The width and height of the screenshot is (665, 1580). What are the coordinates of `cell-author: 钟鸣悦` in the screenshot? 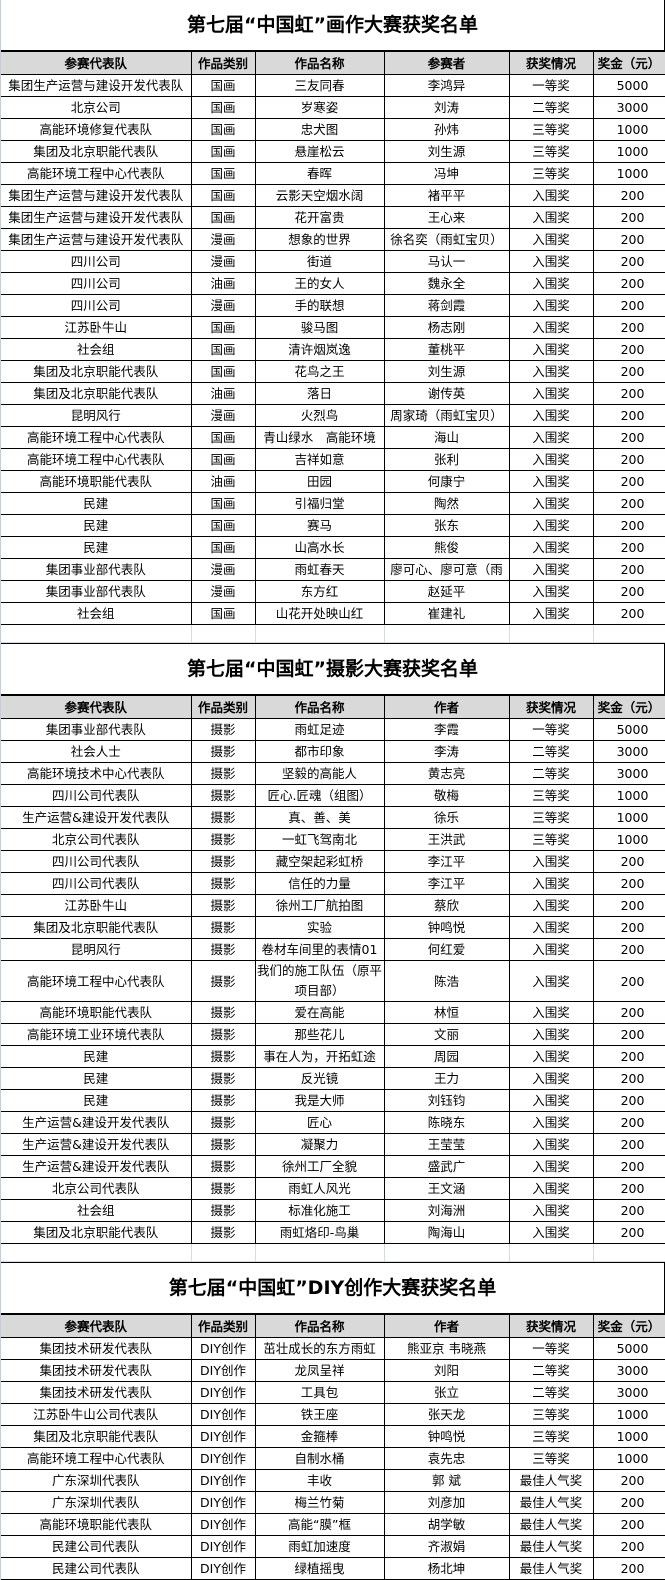 It's located at (446, 927).